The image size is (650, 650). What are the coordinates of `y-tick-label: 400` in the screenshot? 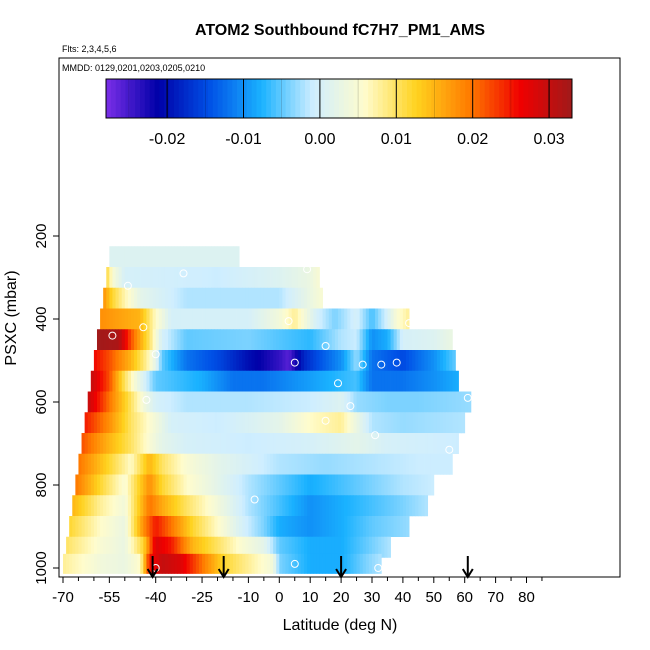 It's located at (41, 318).